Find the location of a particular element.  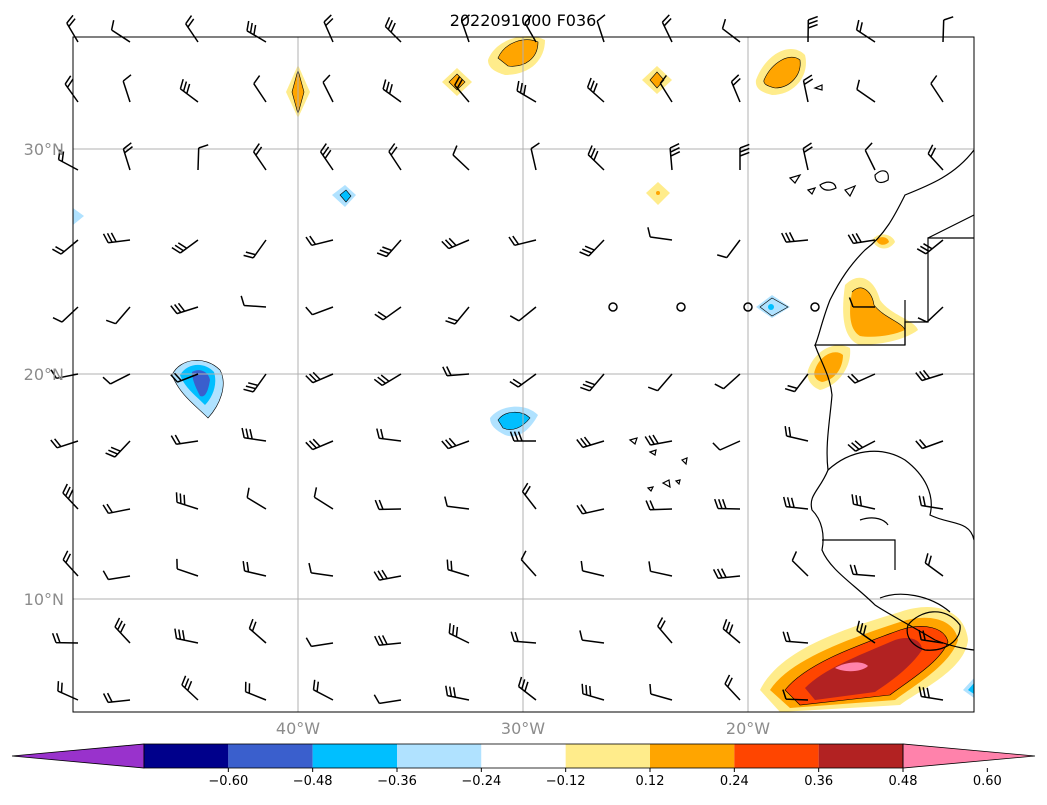

lon-label: 30°W is located at coordinates (523, 728).